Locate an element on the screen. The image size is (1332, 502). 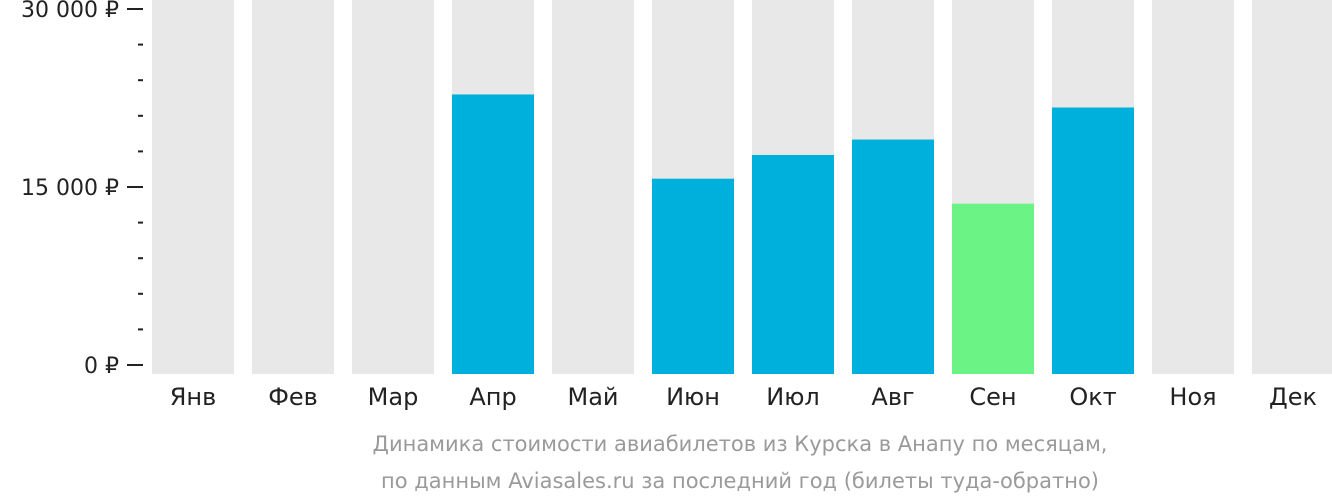
y-tick-label-2: 15 000 ₽ is located at coordinates (70, 188).